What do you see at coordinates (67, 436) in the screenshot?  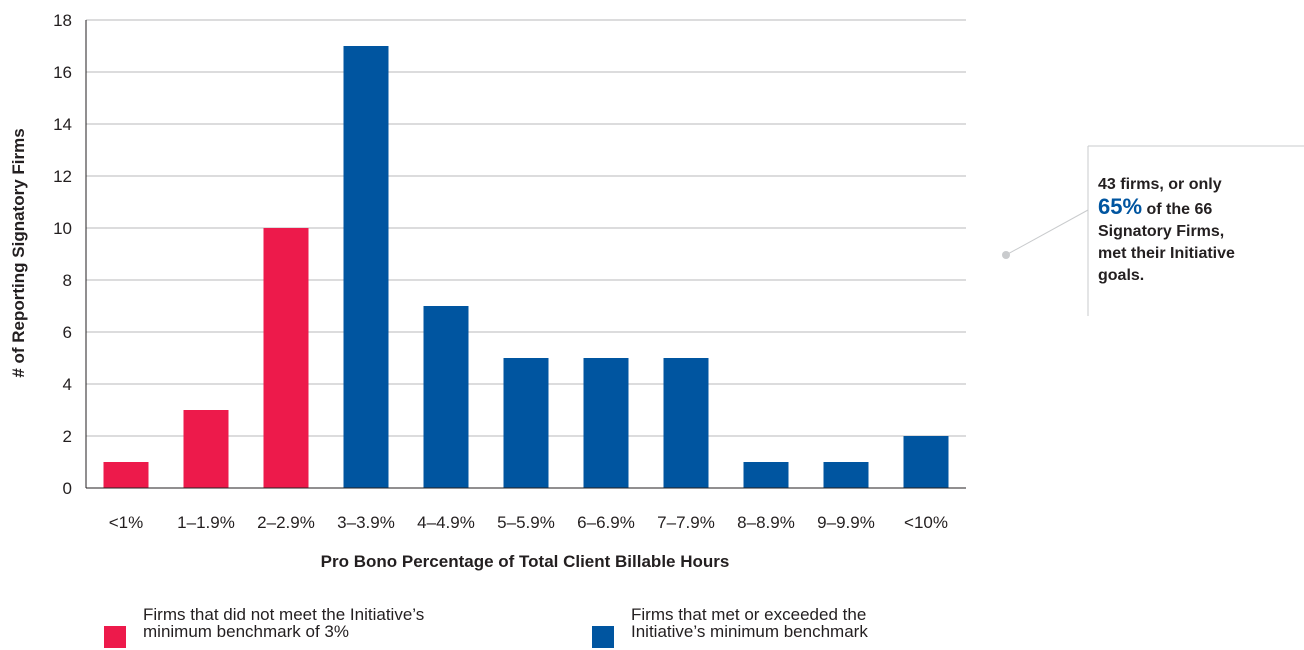 I see `y-tick-label: 2` at bounding box center [67, 436].